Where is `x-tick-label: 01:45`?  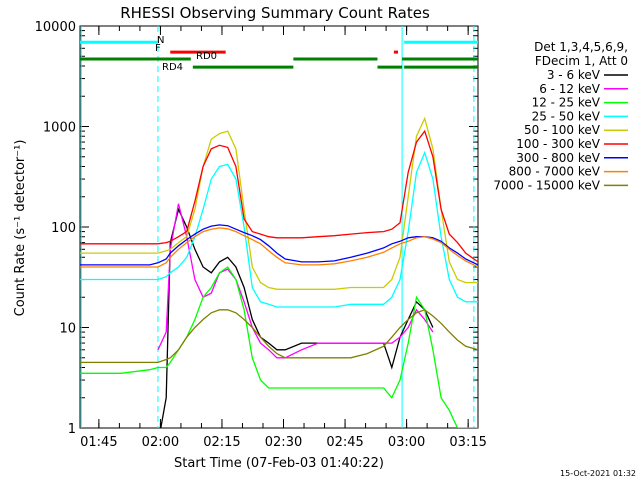 x-tick-label: 01:45 is located at coordinates (98, 442).